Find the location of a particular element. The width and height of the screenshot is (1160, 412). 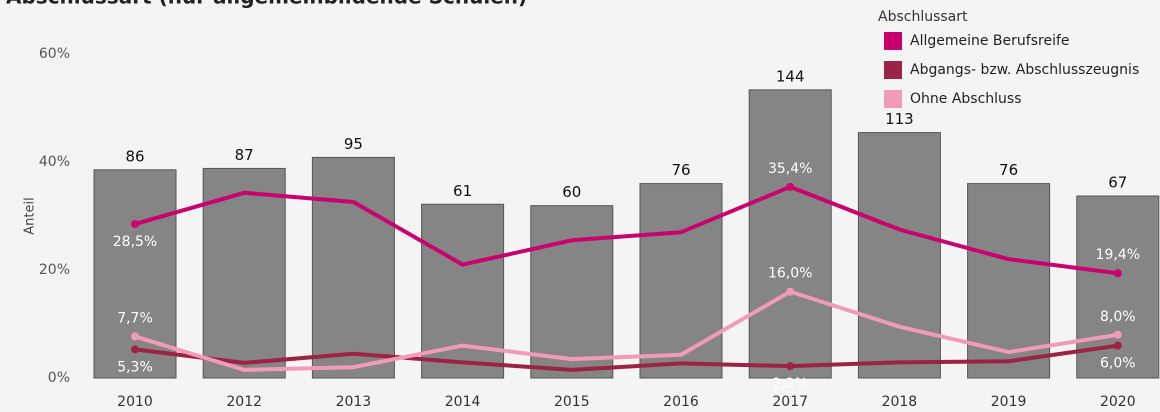

bar-label: 67 is located at coordinates (1117, 183).